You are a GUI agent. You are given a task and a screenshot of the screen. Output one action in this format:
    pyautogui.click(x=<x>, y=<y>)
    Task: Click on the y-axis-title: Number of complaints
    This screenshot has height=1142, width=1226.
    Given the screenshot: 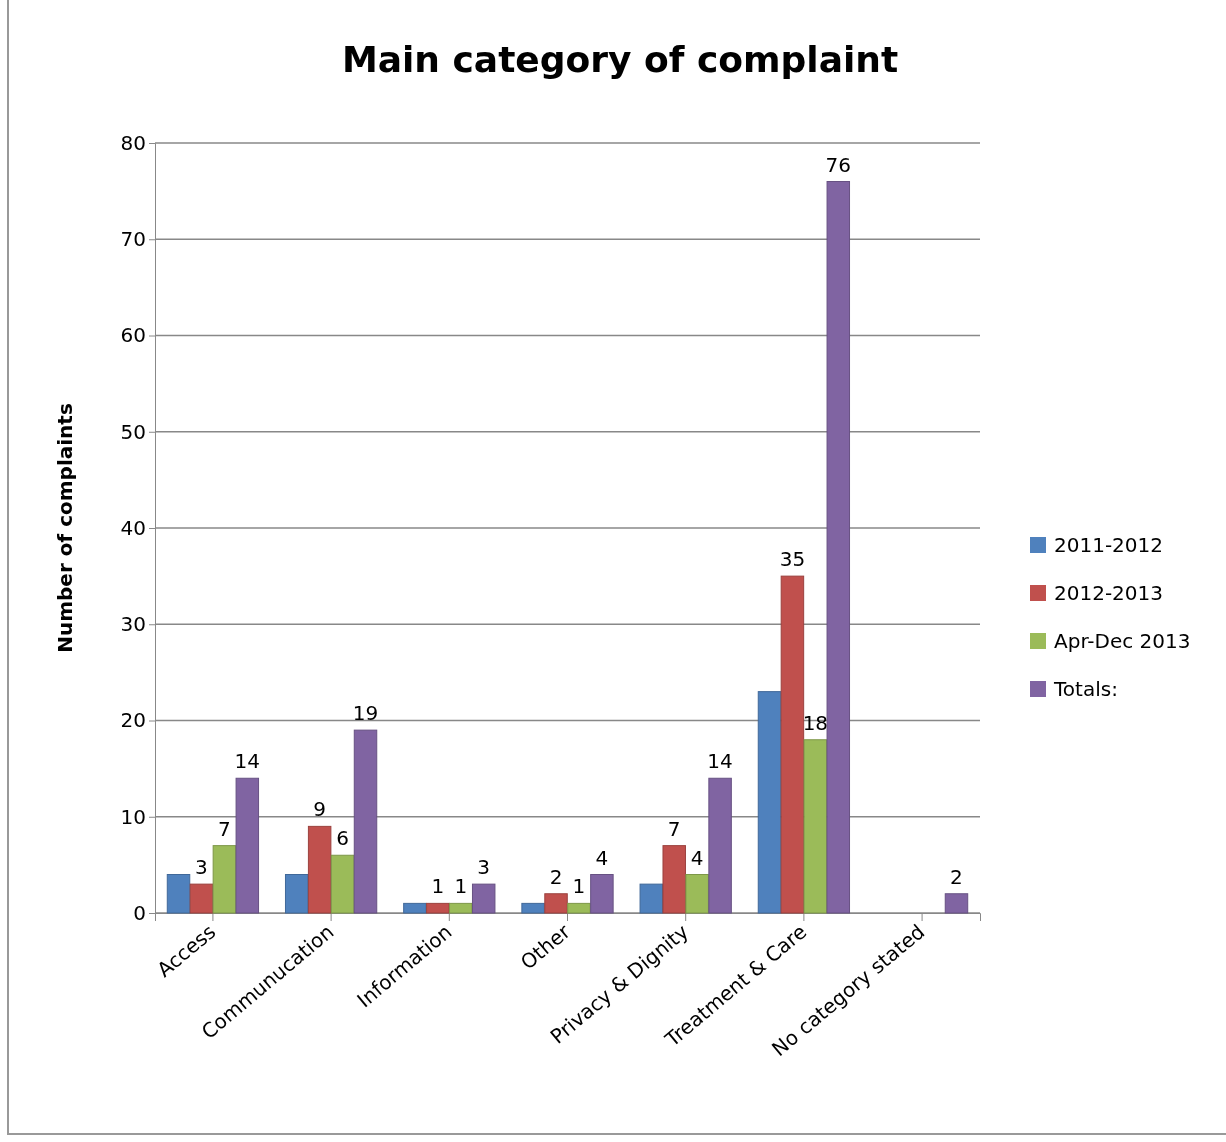 What is the action you would take?
    pyautogui.click(x=65, y=528)
    